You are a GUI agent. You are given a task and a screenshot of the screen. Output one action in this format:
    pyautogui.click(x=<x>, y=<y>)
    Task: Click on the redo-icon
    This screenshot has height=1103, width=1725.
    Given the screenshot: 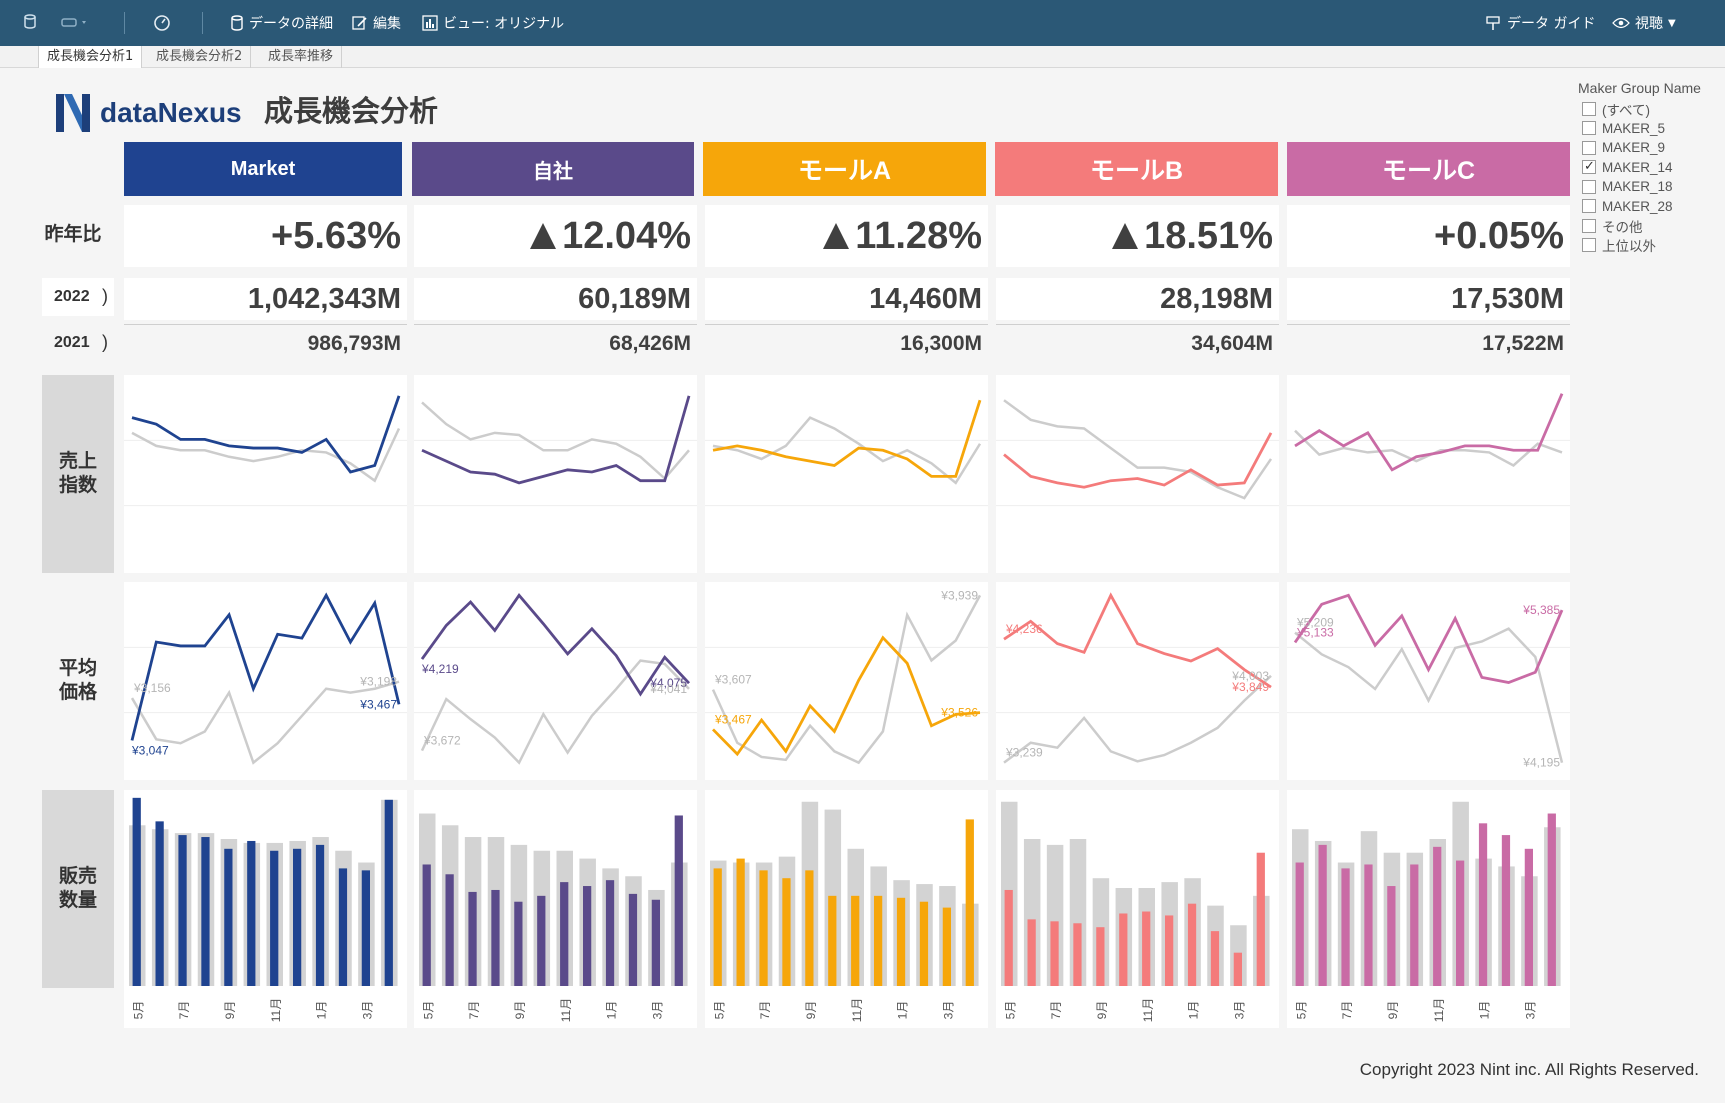 What is the action you would take?
    pyautogui.click(x=75, y=22)
    